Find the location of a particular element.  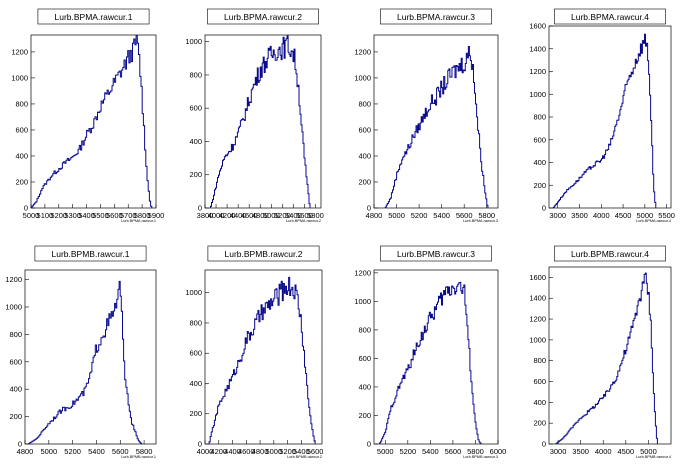

x-tick-label: 4600 is located at coordinates (246, 451).